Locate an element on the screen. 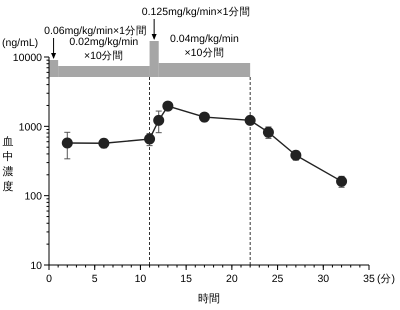  y-axis-title: 血中濃度 is located at coordinates (8, 164).